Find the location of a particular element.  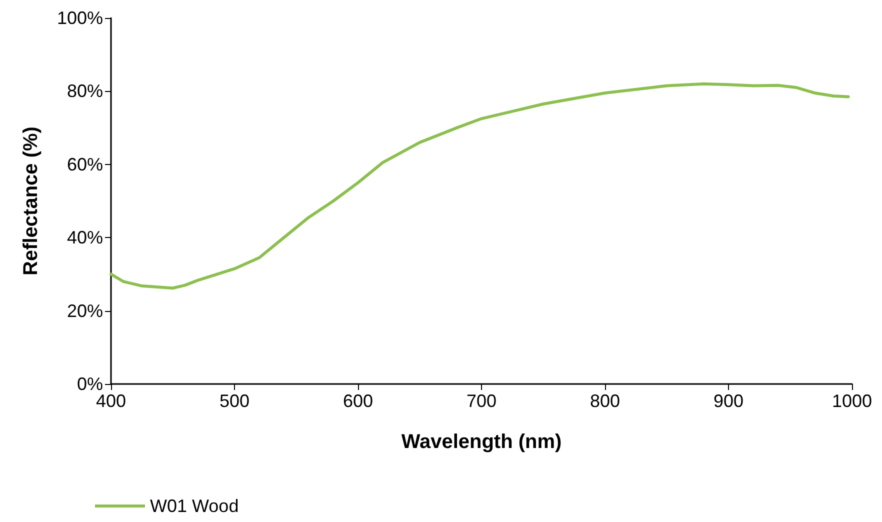

y-tick-label: 20% is located at coordinates (84, 310).